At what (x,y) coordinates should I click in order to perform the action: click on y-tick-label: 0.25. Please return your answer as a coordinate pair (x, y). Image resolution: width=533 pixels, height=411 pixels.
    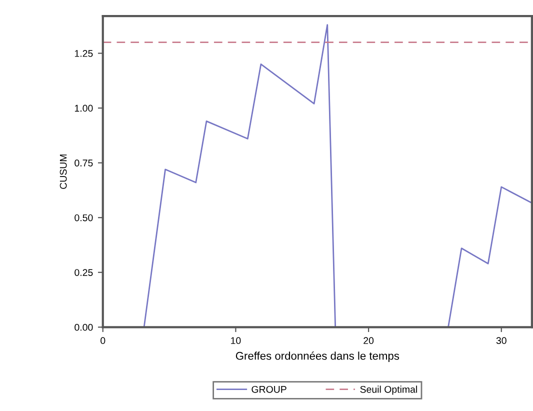
    Looking at the image, I should click on (83, 272).